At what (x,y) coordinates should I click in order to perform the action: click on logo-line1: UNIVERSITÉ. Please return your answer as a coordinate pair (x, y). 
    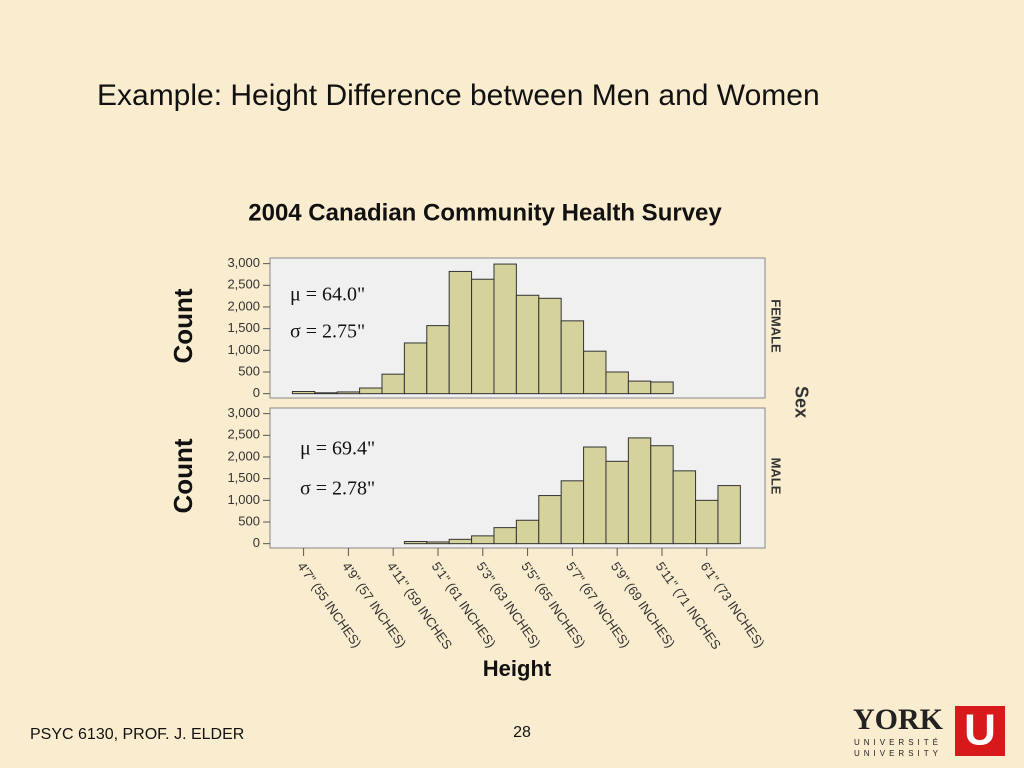
    Looking at the image, I should click on (898, 742).